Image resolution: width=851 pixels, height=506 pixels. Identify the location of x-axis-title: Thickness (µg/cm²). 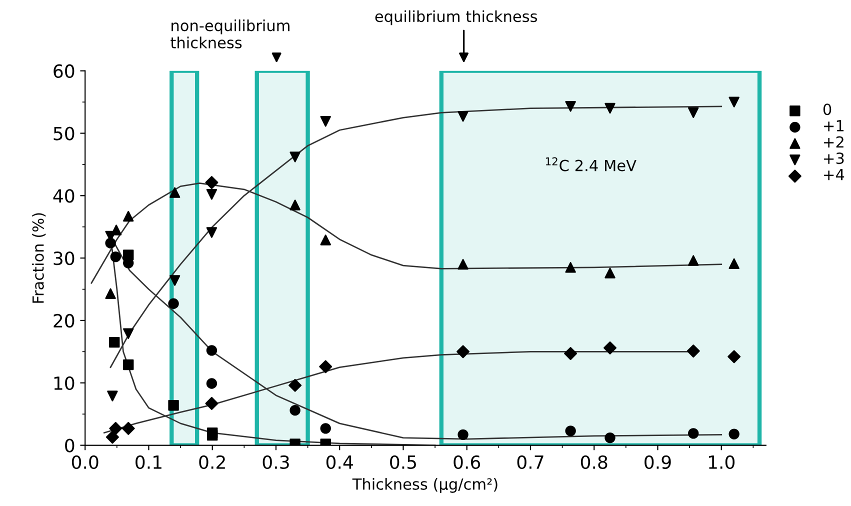
(425, 485).